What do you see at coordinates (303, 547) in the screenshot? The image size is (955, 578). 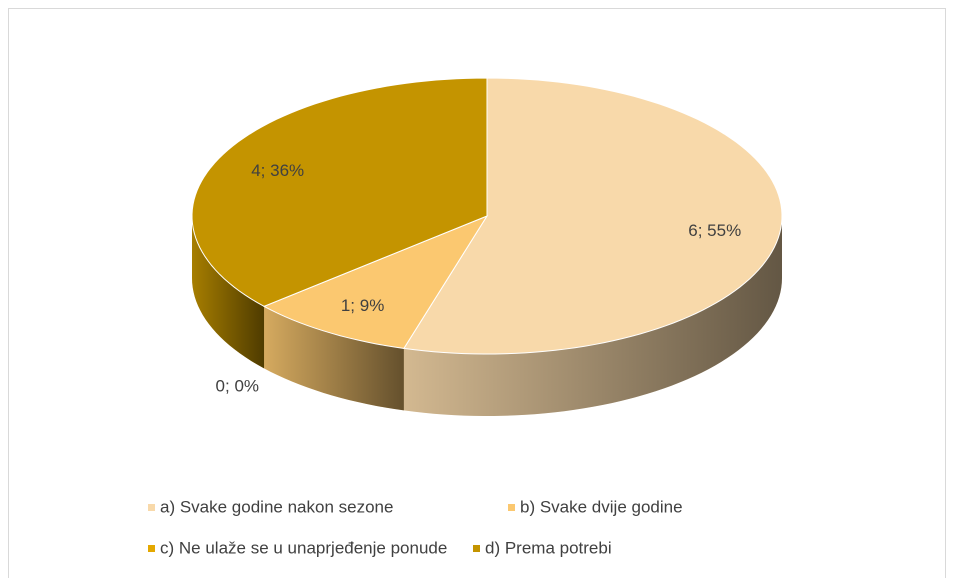 I see `legend-label: c) Ne ulaže se u unaprjeđenje ponude` at bounding box center [303, 547].